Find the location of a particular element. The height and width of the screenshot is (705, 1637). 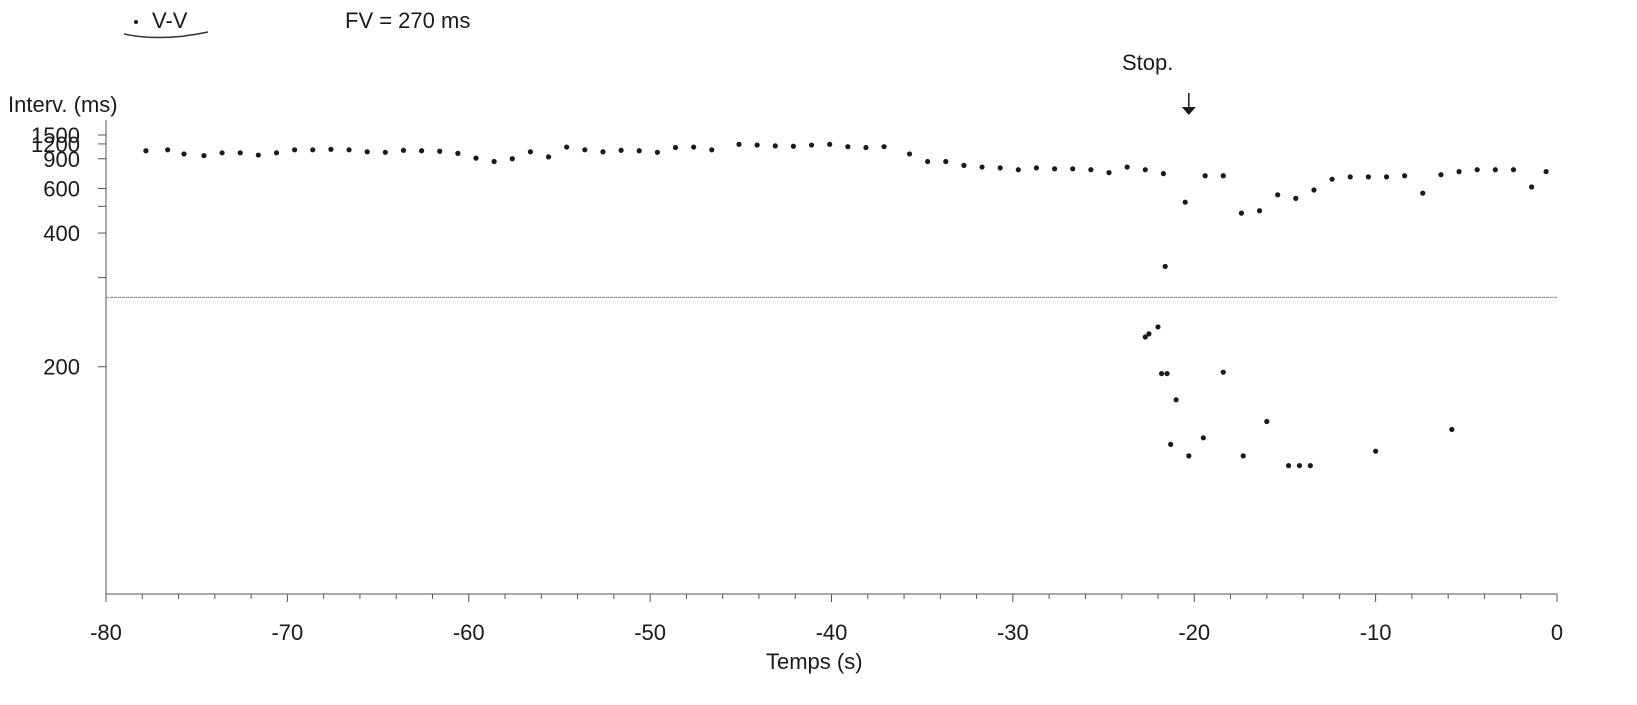

y-tick-label: 400 is located at coordinates (61, 233).